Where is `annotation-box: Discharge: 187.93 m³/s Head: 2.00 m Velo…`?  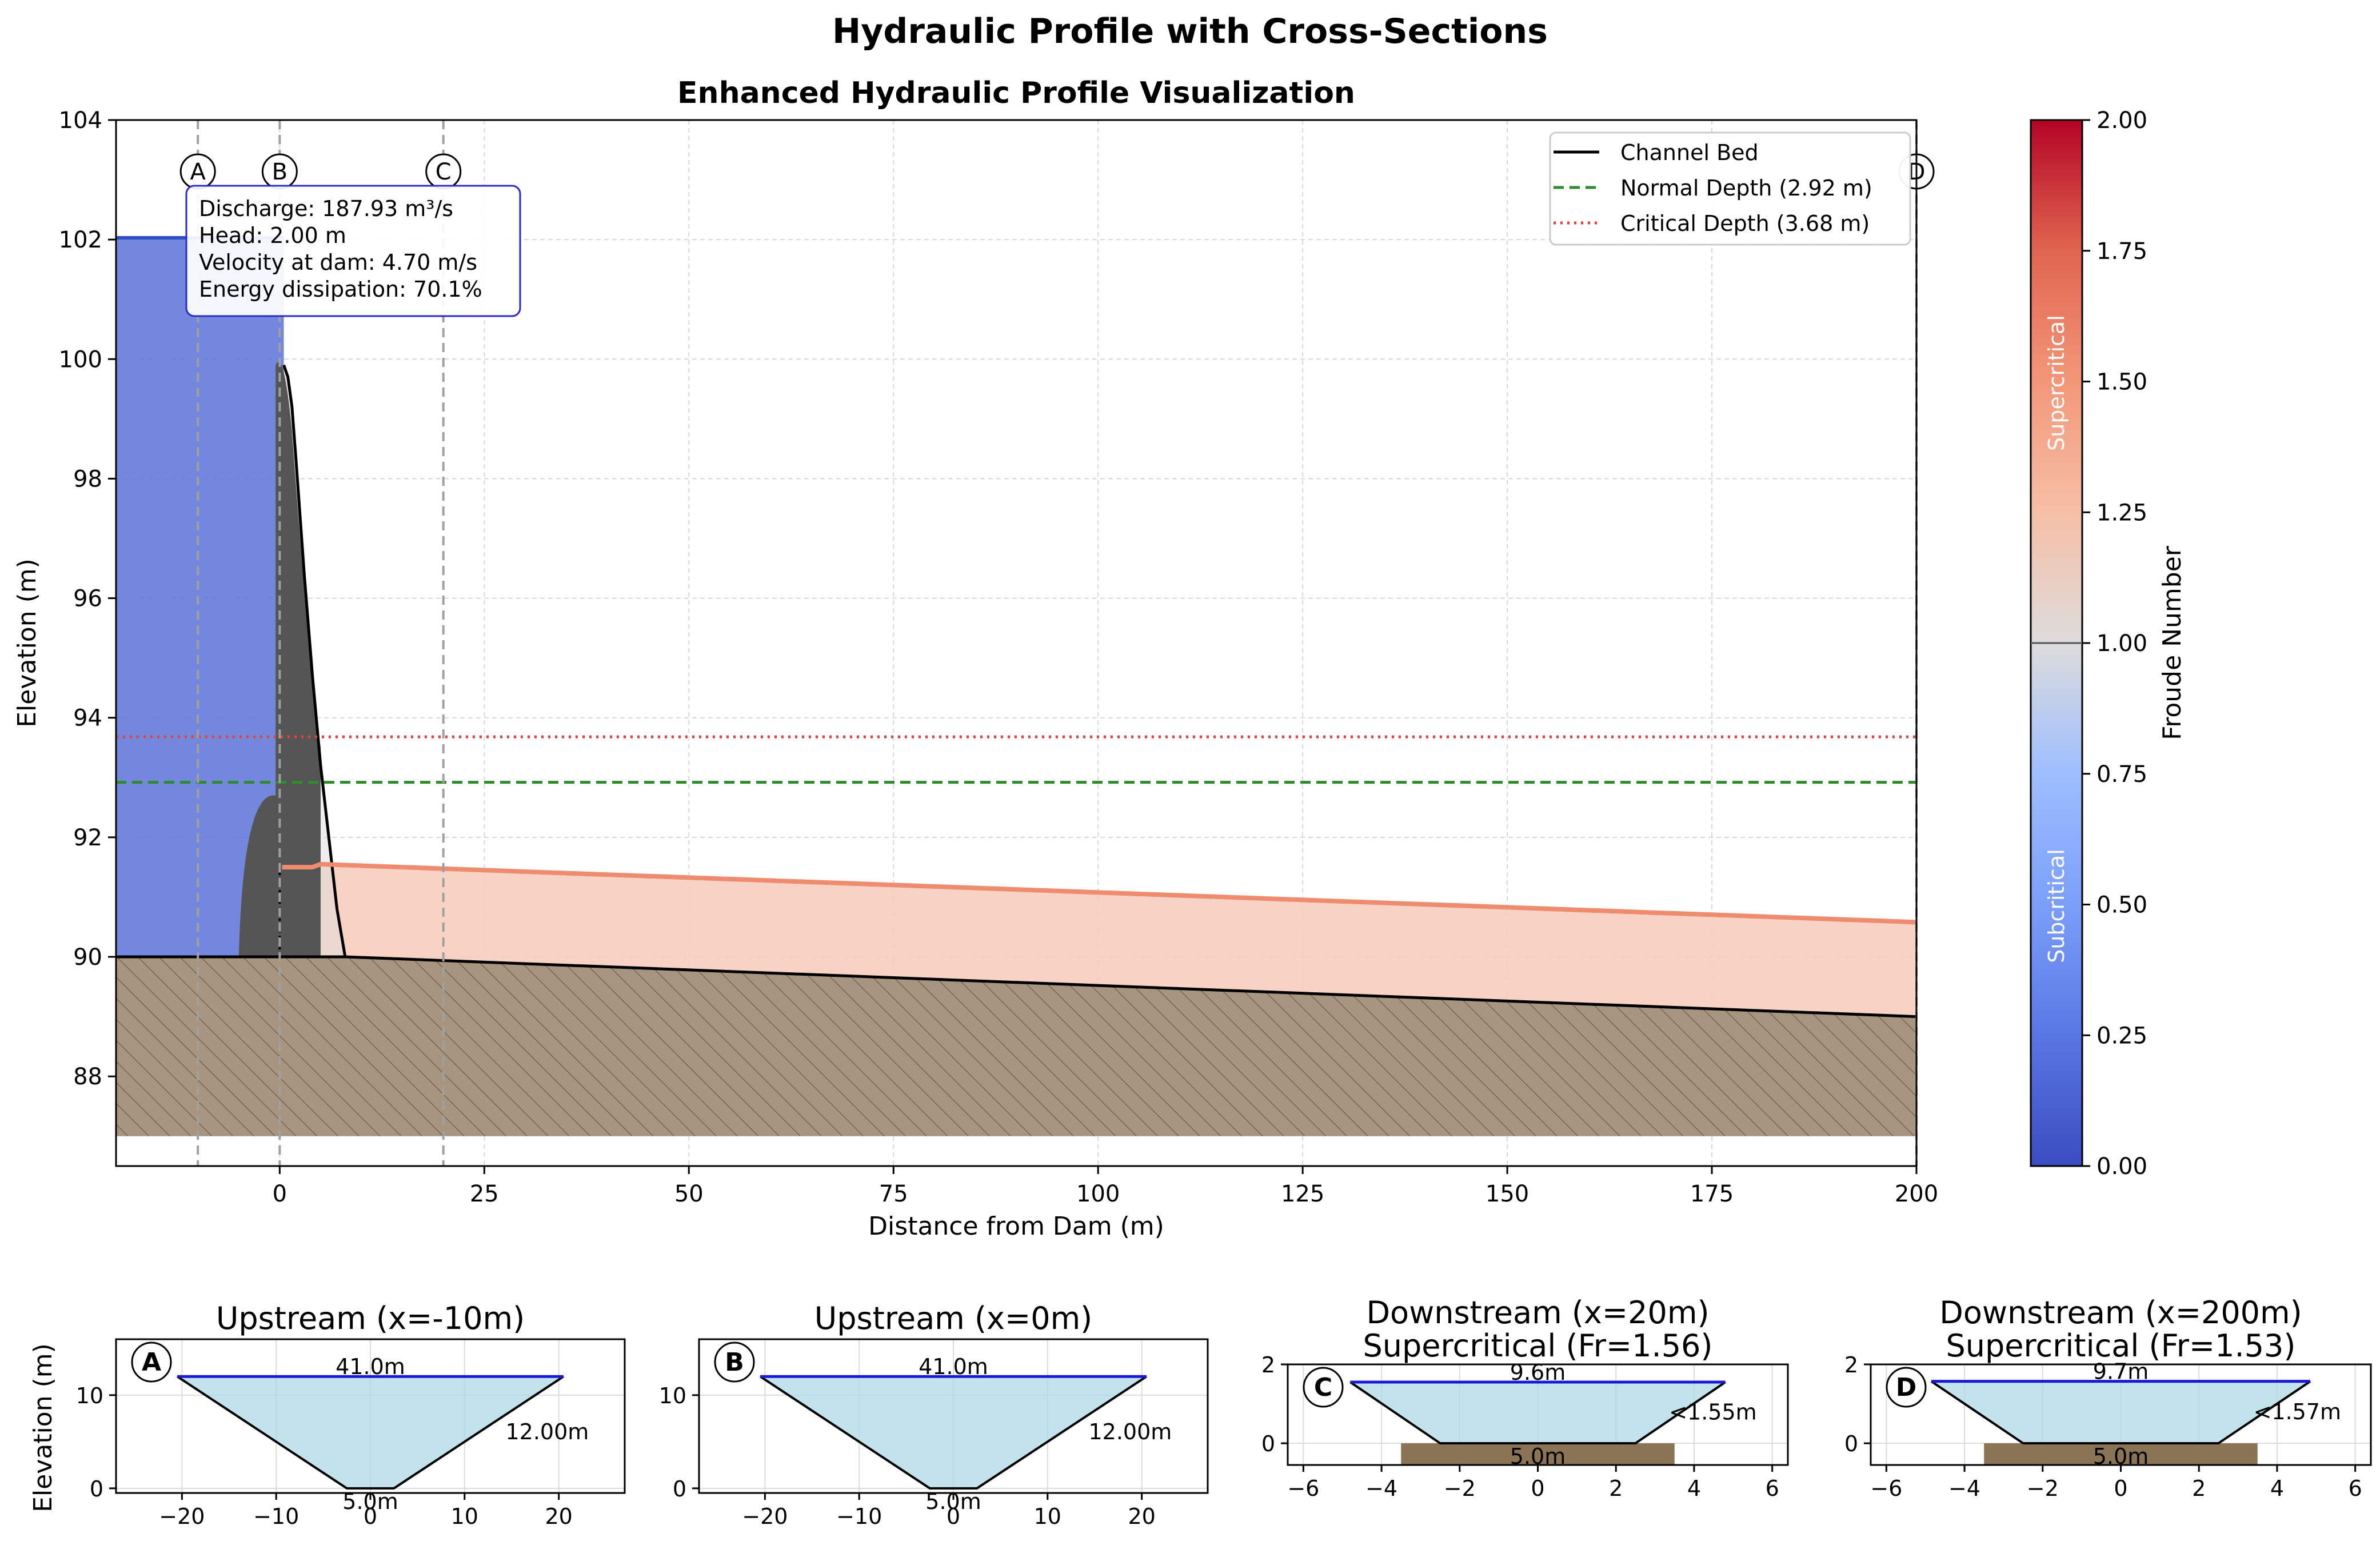
annotation-box: Discharge: 187.93 m³/s Head: 2.00 m Velo… is located at coordinates (353, 251).